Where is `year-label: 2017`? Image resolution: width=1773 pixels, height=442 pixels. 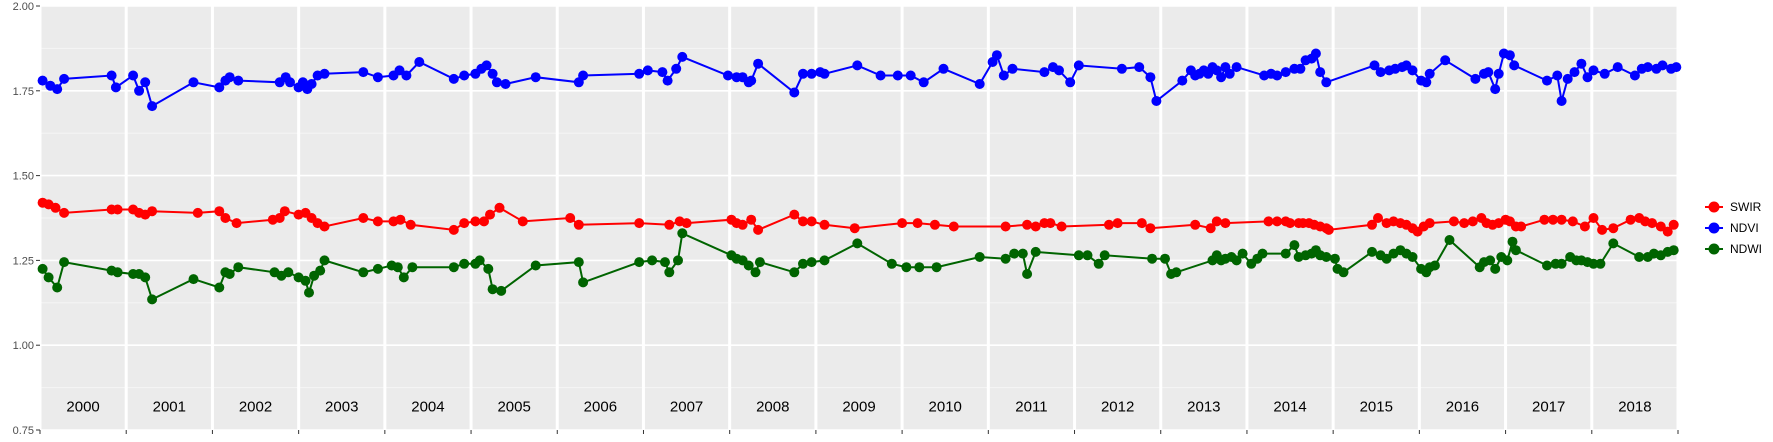 year-label: 2017 is located at coordinates (1548, 406).